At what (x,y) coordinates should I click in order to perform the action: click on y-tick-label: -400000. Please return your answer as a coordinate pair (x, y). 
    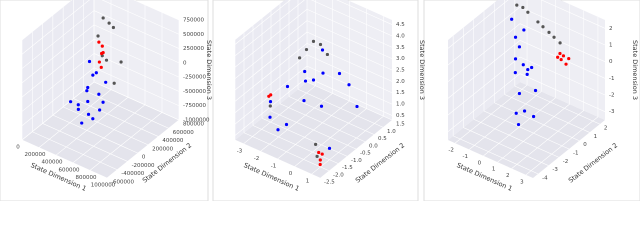
    Looking at the image, I should click on (132, 174).